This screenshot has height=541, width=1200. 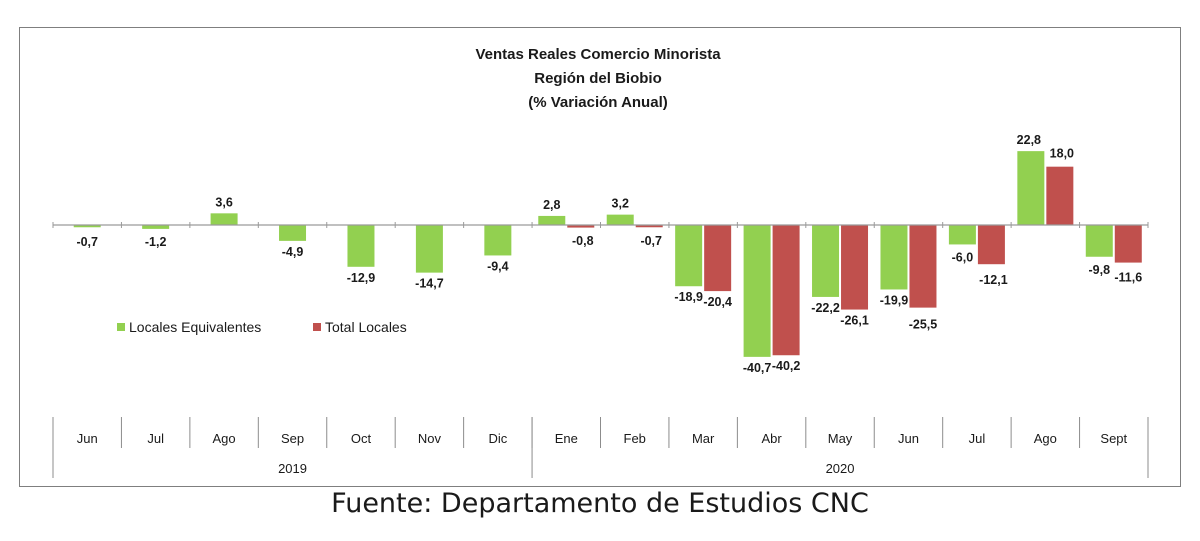 I want to click on chart-title-line: (% Variación Anual), so click(x=597, y=102).